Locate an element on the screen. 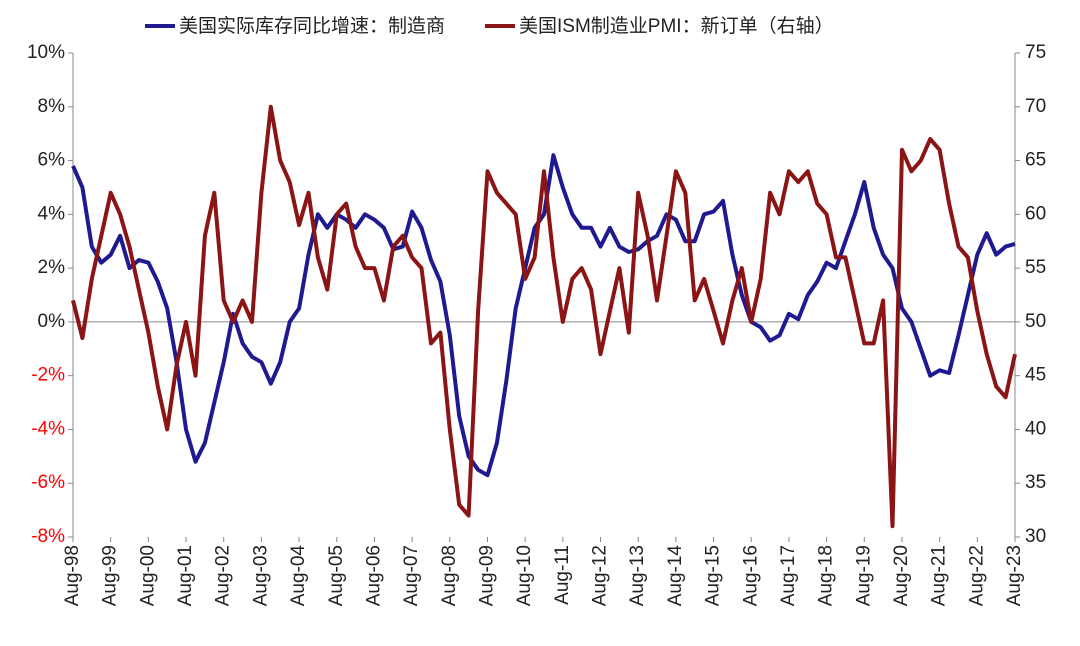 This screenshot has width=1080, height=646. x-tick-label: Aug-01 is located at coordinates (185, 575).